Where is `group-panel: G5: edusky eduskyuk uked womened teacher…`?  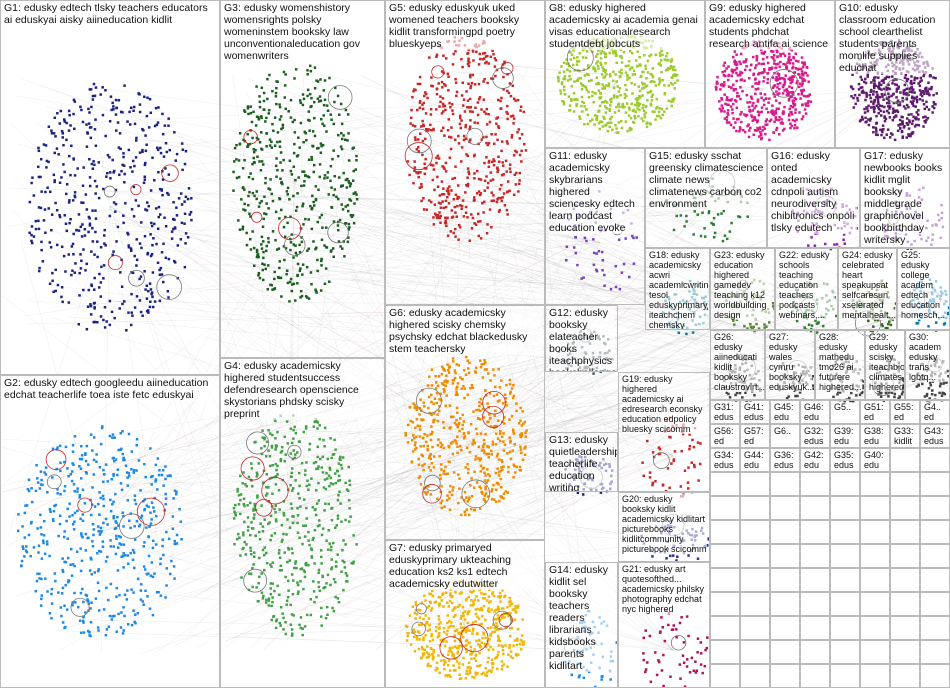
group-panel: G5: edusky eduskyuk uked womened teacher… is located at coordinates (465, 152).